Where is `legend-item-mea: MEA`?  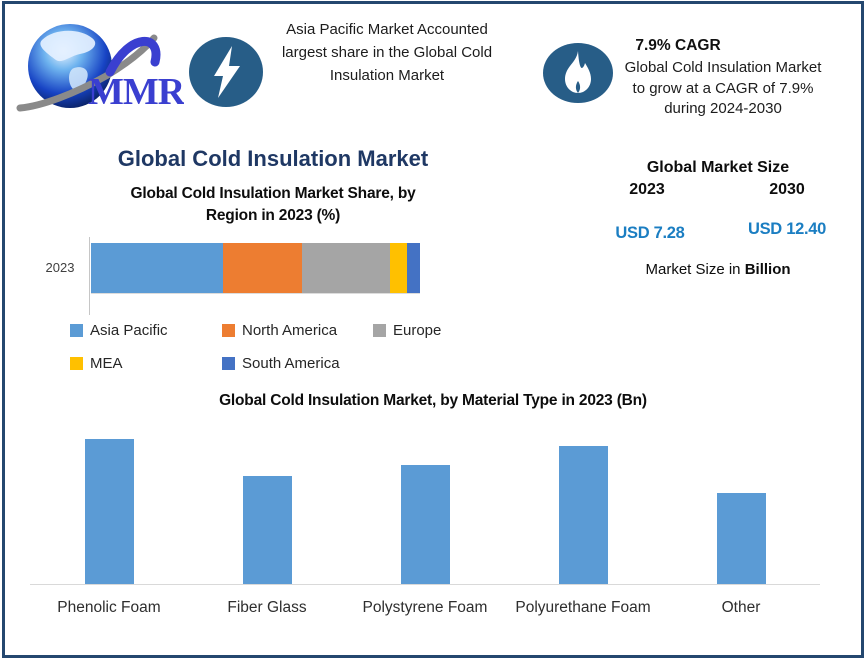
legend-item-mea: MEA is located at coordinates (96, 363).